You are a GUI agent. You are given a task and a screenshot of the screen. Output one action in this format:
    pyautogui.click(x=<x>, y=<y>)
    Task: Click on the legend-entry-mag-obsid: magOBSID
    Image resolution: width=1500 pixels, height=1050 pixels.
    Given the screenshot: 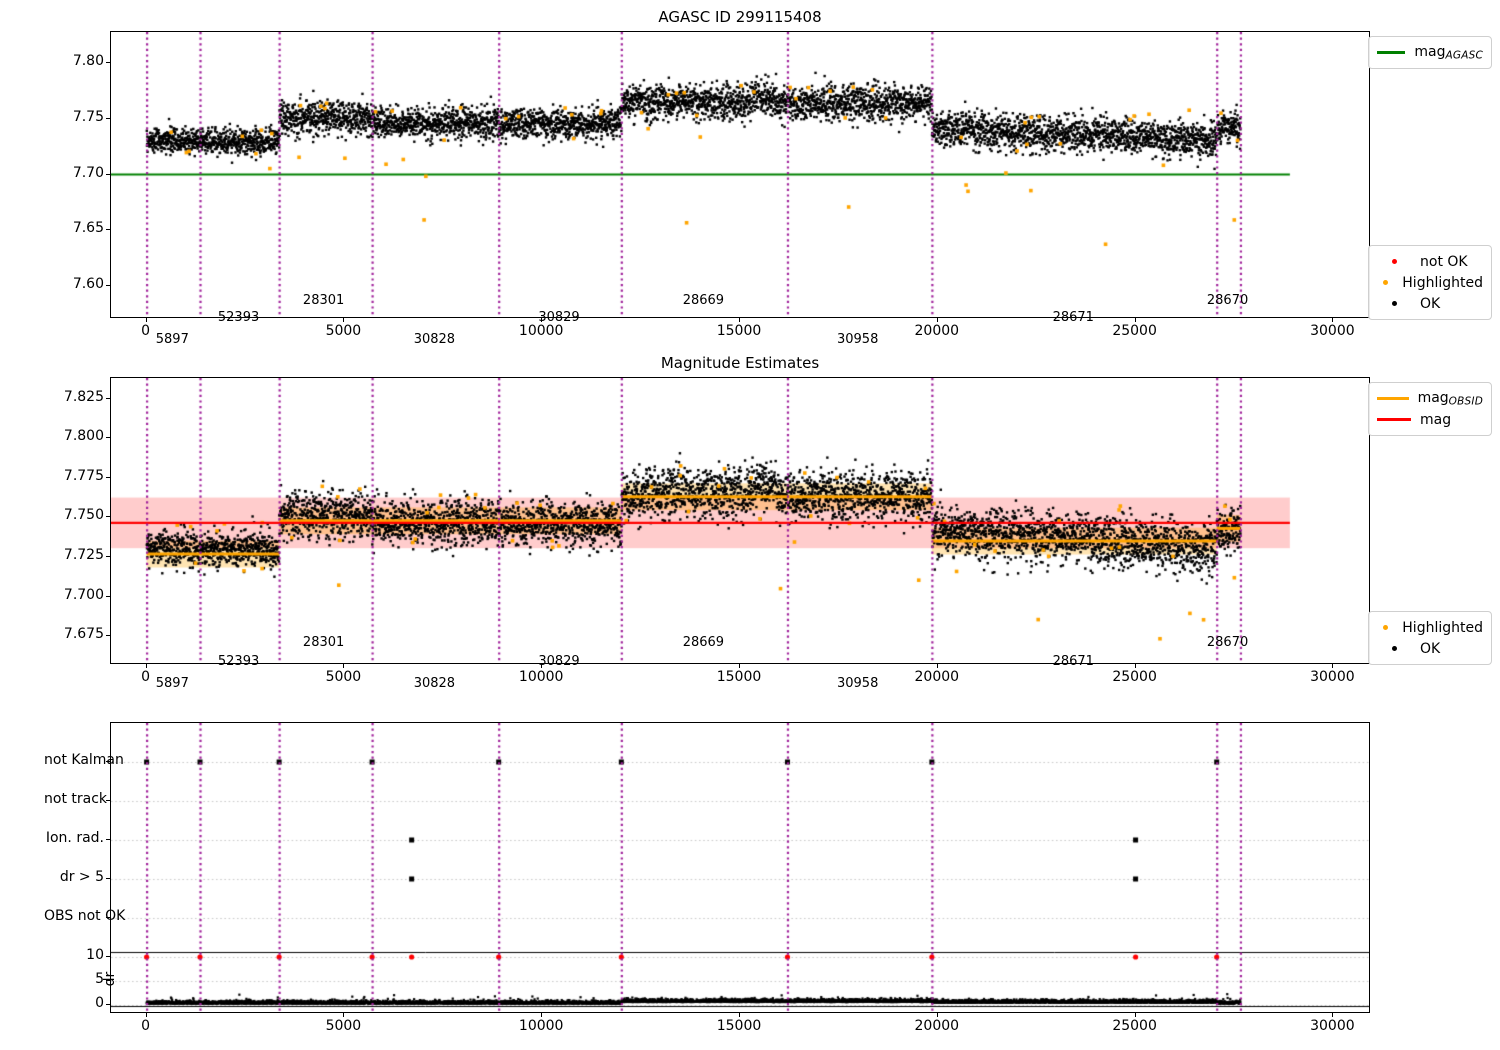 What is the action you would take?
    pyautogui.click(x=1430, y=398)
    